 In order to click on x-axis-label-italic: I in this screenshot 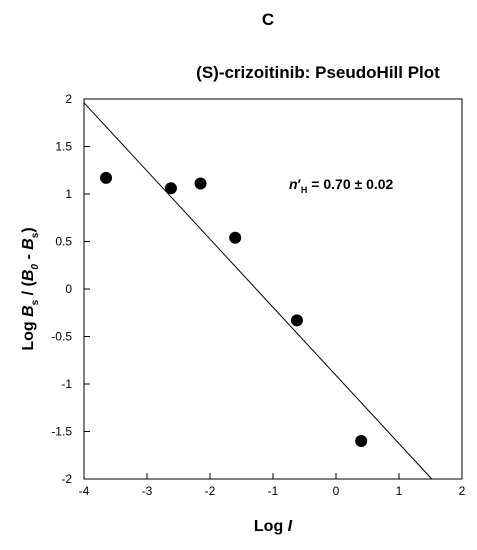, I will do `click(290, 526)`.